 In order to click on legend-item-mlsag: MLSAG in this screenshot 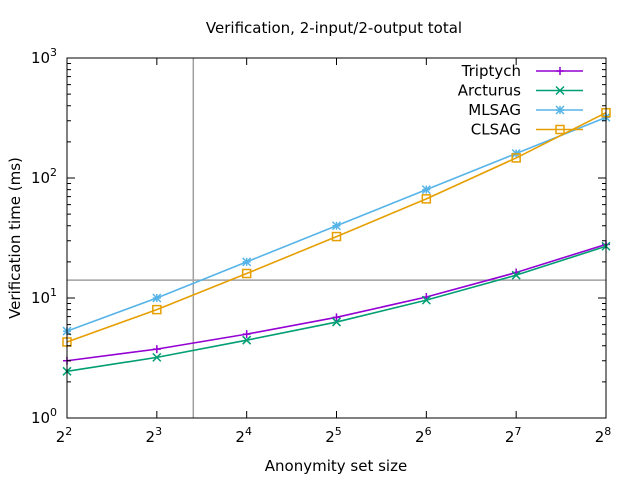, I will do `click(525, 110)`.